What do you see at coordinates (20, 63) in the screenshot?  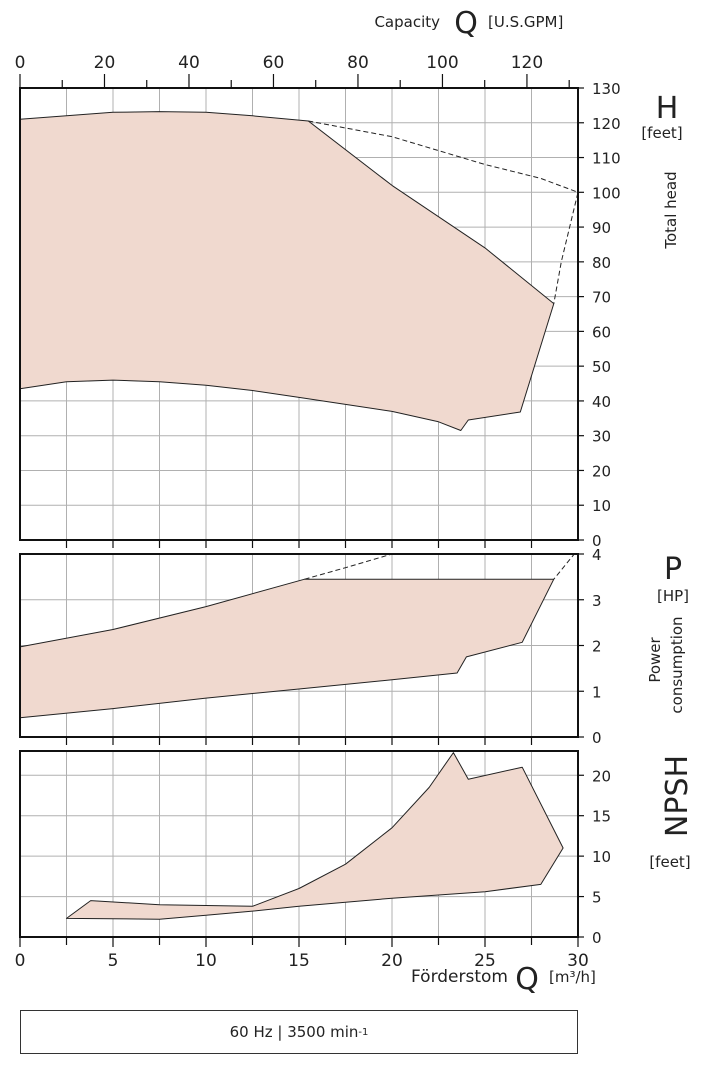 I see `gpm-tick-label: 0` at bounding box center [20, 63].